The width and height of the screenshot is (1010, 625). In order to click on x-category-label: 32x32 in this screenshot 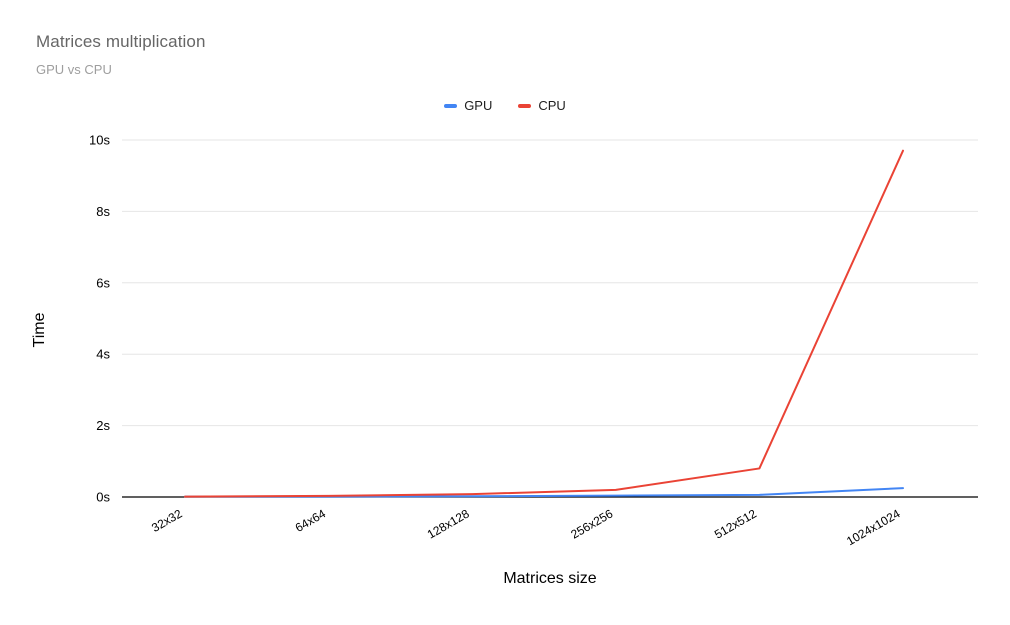, I will do `click(167, 520)`.